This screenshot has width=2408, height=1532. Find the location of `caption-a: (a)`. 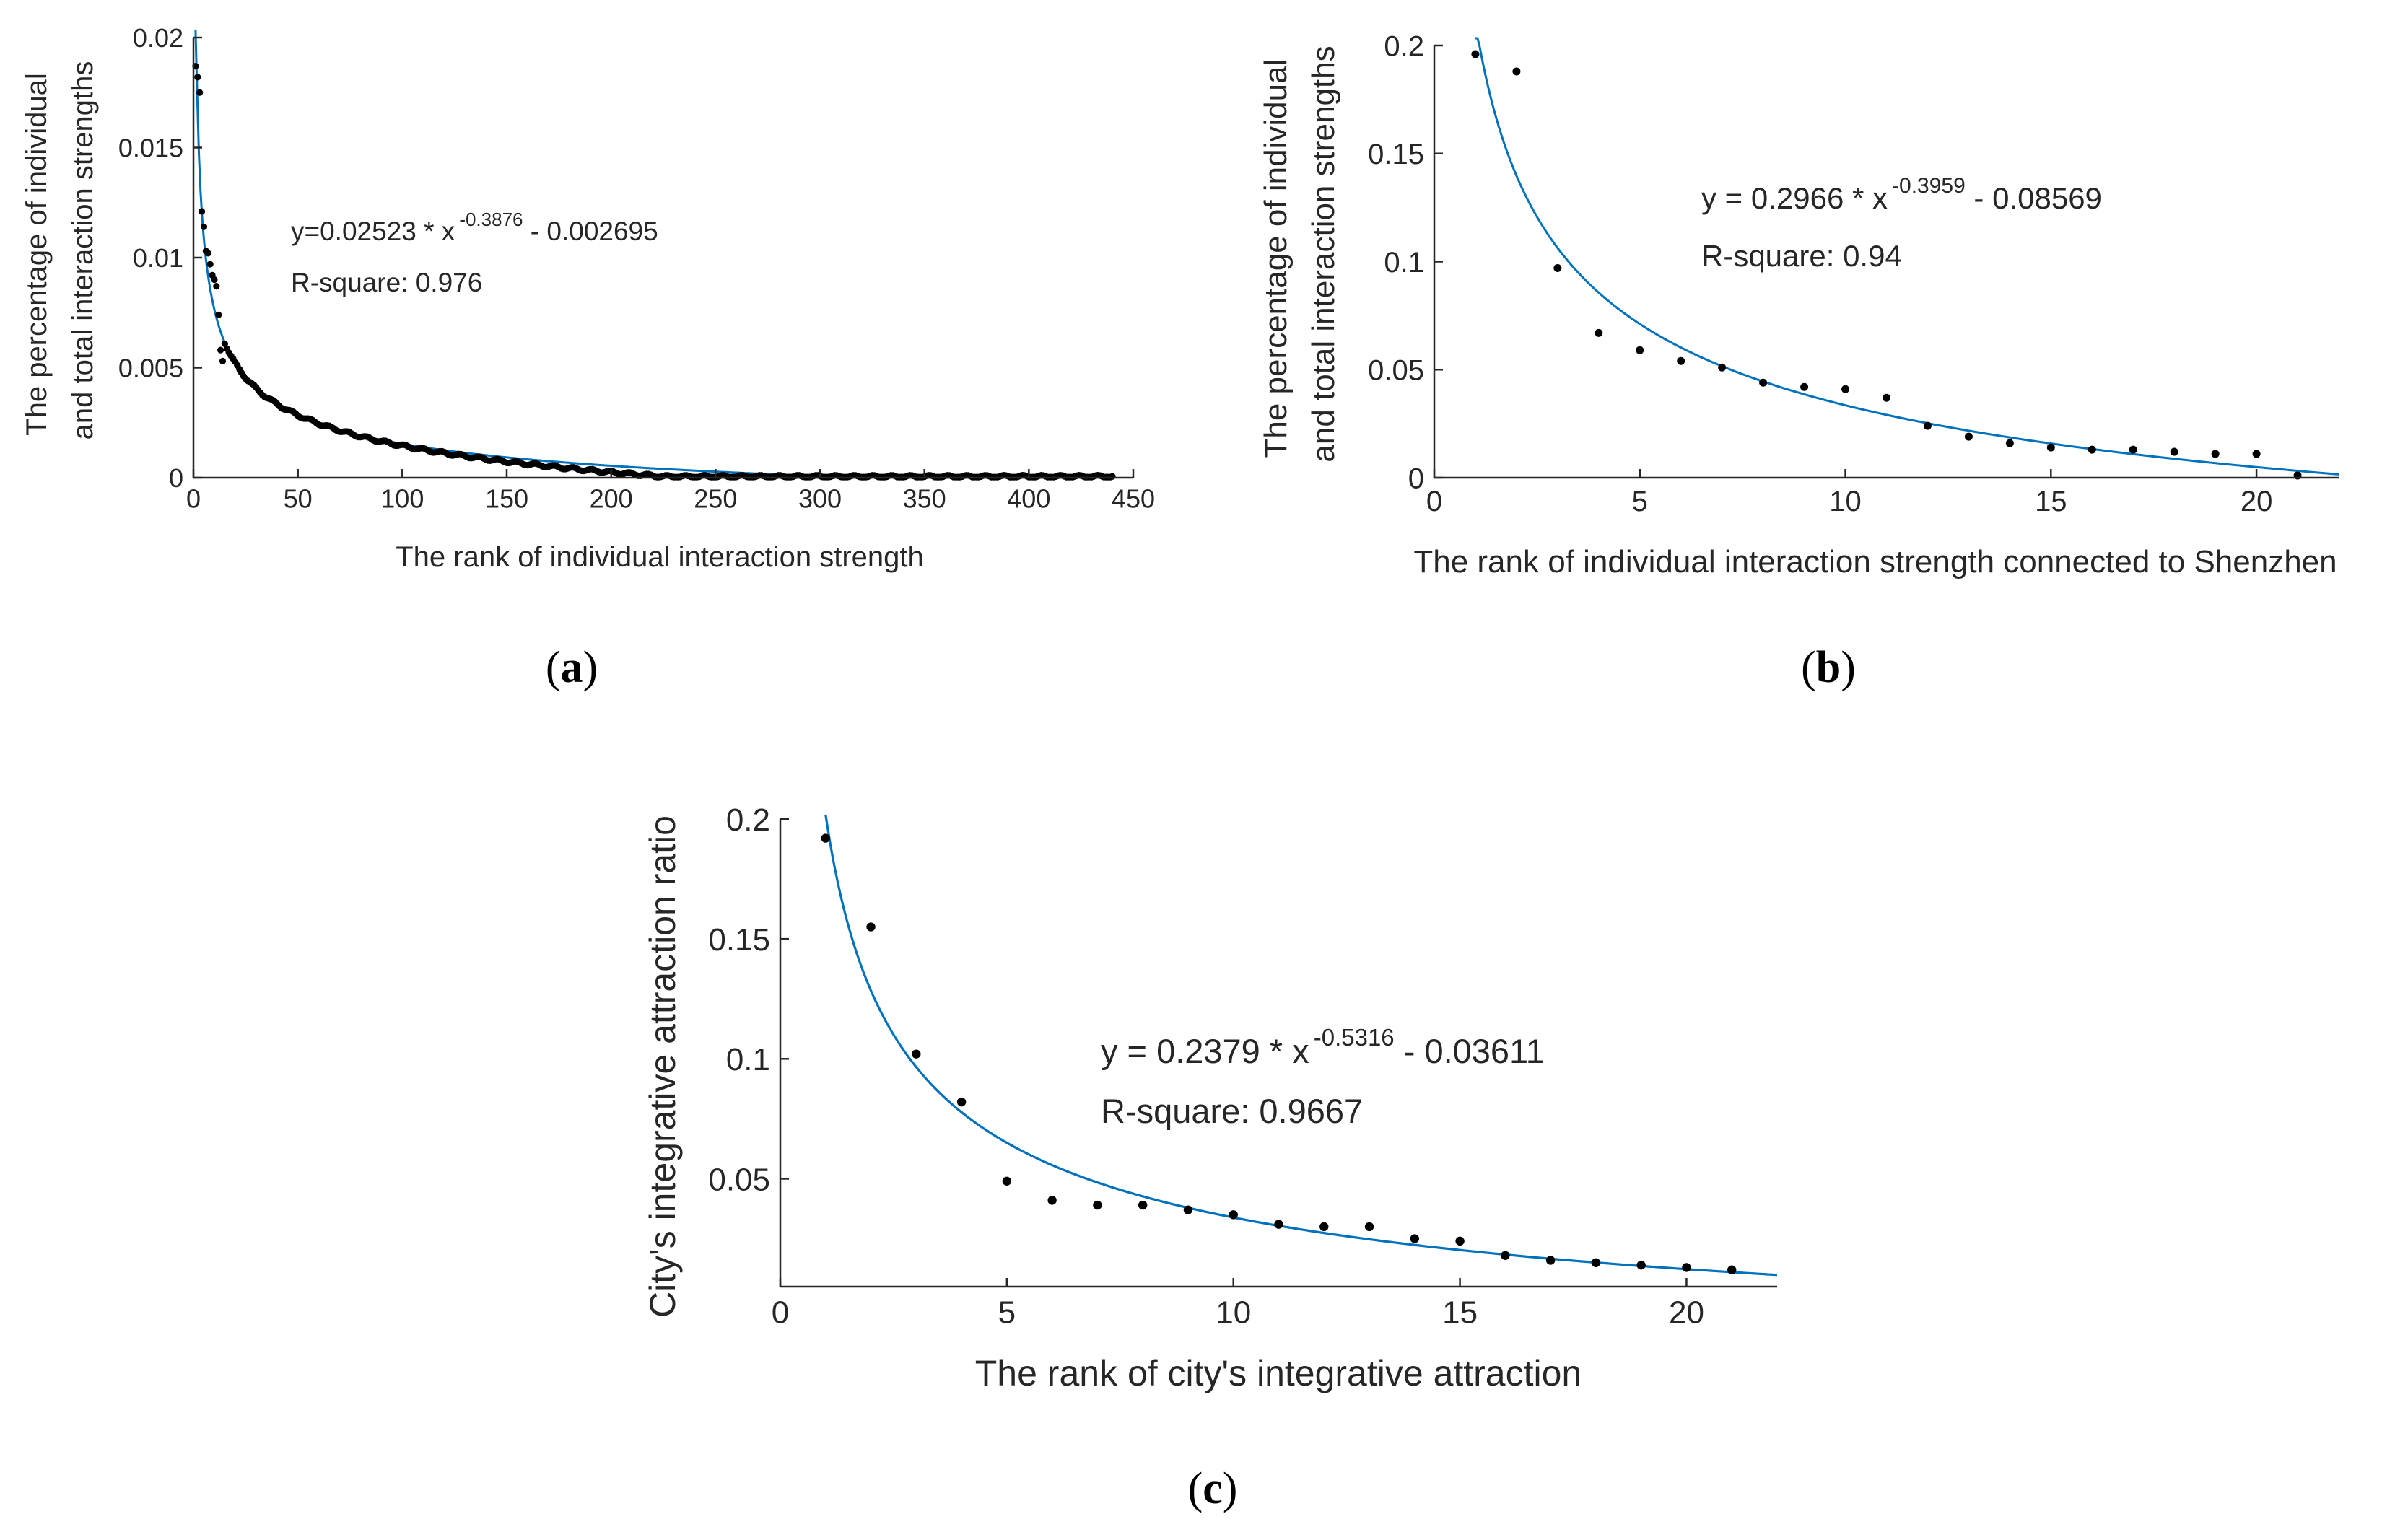

caption-a: (a) is located at coordinates (571, 667).